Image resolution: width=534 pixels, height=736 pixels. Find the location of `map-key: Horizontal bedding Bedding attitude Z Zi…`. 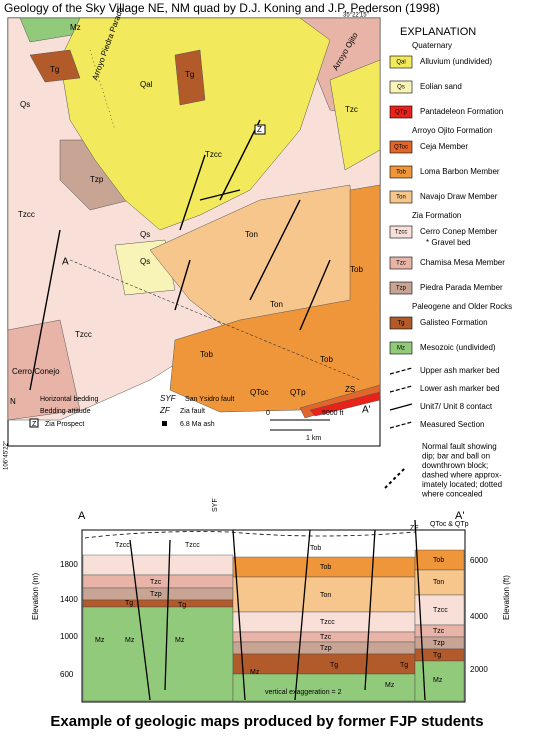

map-key: Horizontal bedding Bedding attitude Z Zi… is located at coordinates (176, 418).